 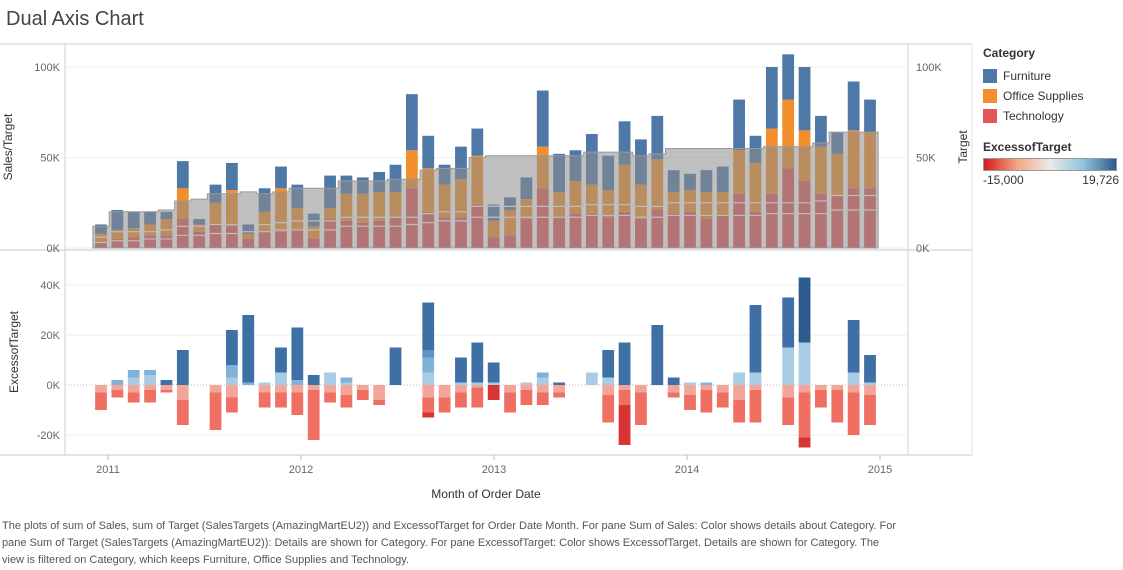 I want to click on colorscale-bar, so click(x=1050, y=164).